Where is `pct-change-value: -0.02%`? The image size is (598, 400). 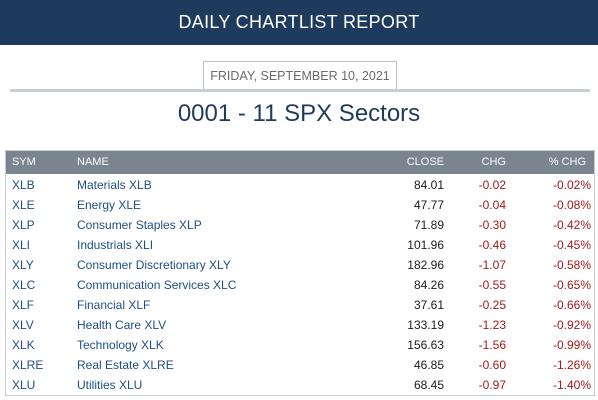 pct-change-value: -0.02% is located at coordinates (571, 185).